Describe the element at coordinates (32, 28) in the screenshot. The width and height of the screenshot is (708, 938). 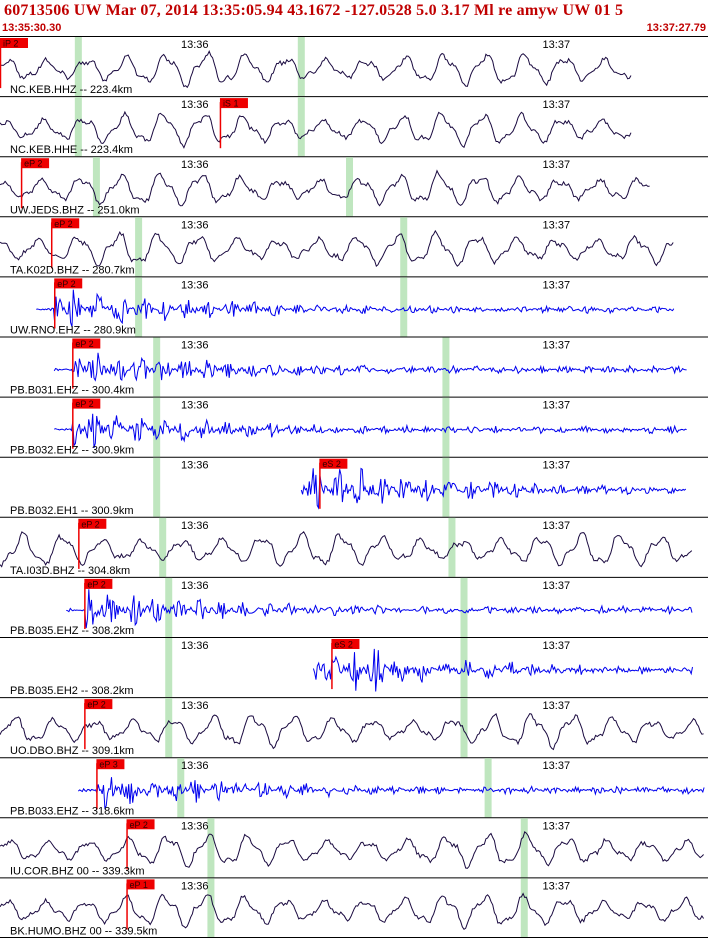
I see `window-start-time: 13:35:30.30` at that location.